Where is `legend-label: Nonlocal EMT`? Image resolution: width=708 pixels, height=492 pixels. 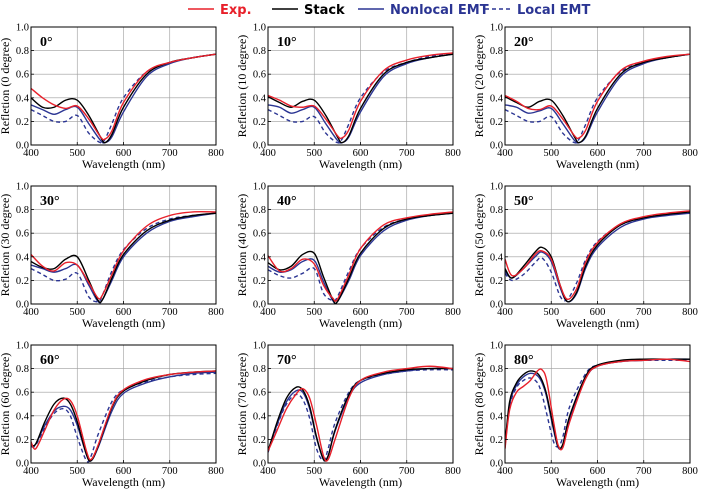 legend-label: Nonlocal EMT is located at coordinates (439, 10).